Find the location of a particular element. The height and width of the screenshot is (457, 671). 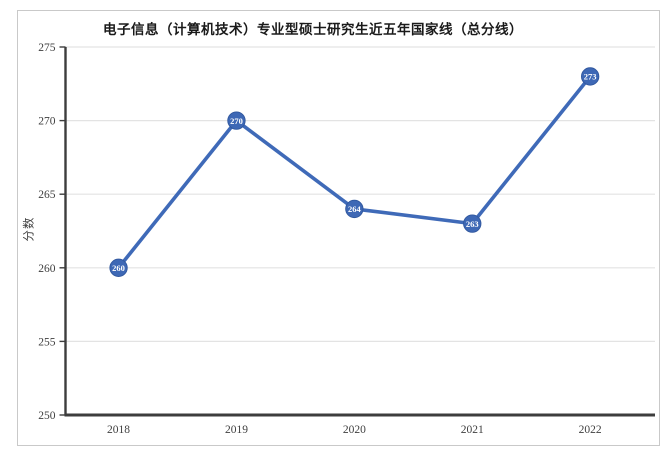

x-tick-label: 2018 is located at coordinates (118, 430).